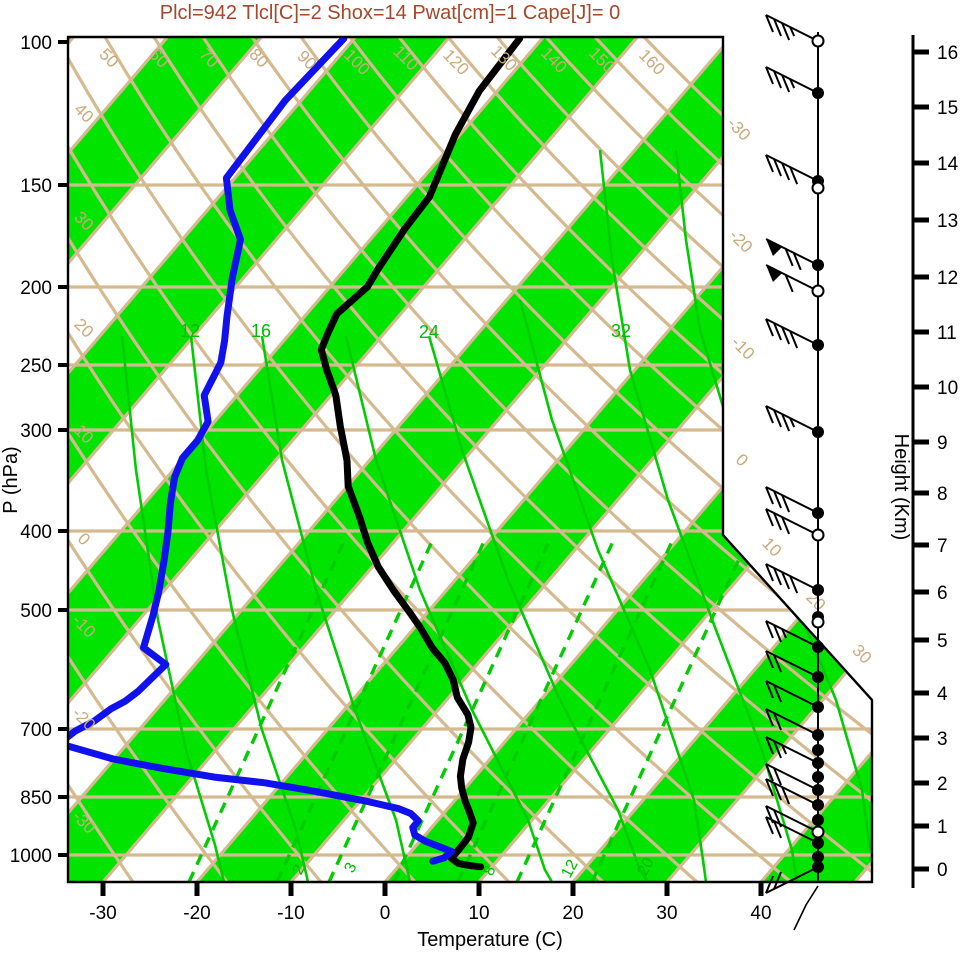 This screenshot has width=961, height=957. I want to click on height-tick-label: 15, so click(947, 108).